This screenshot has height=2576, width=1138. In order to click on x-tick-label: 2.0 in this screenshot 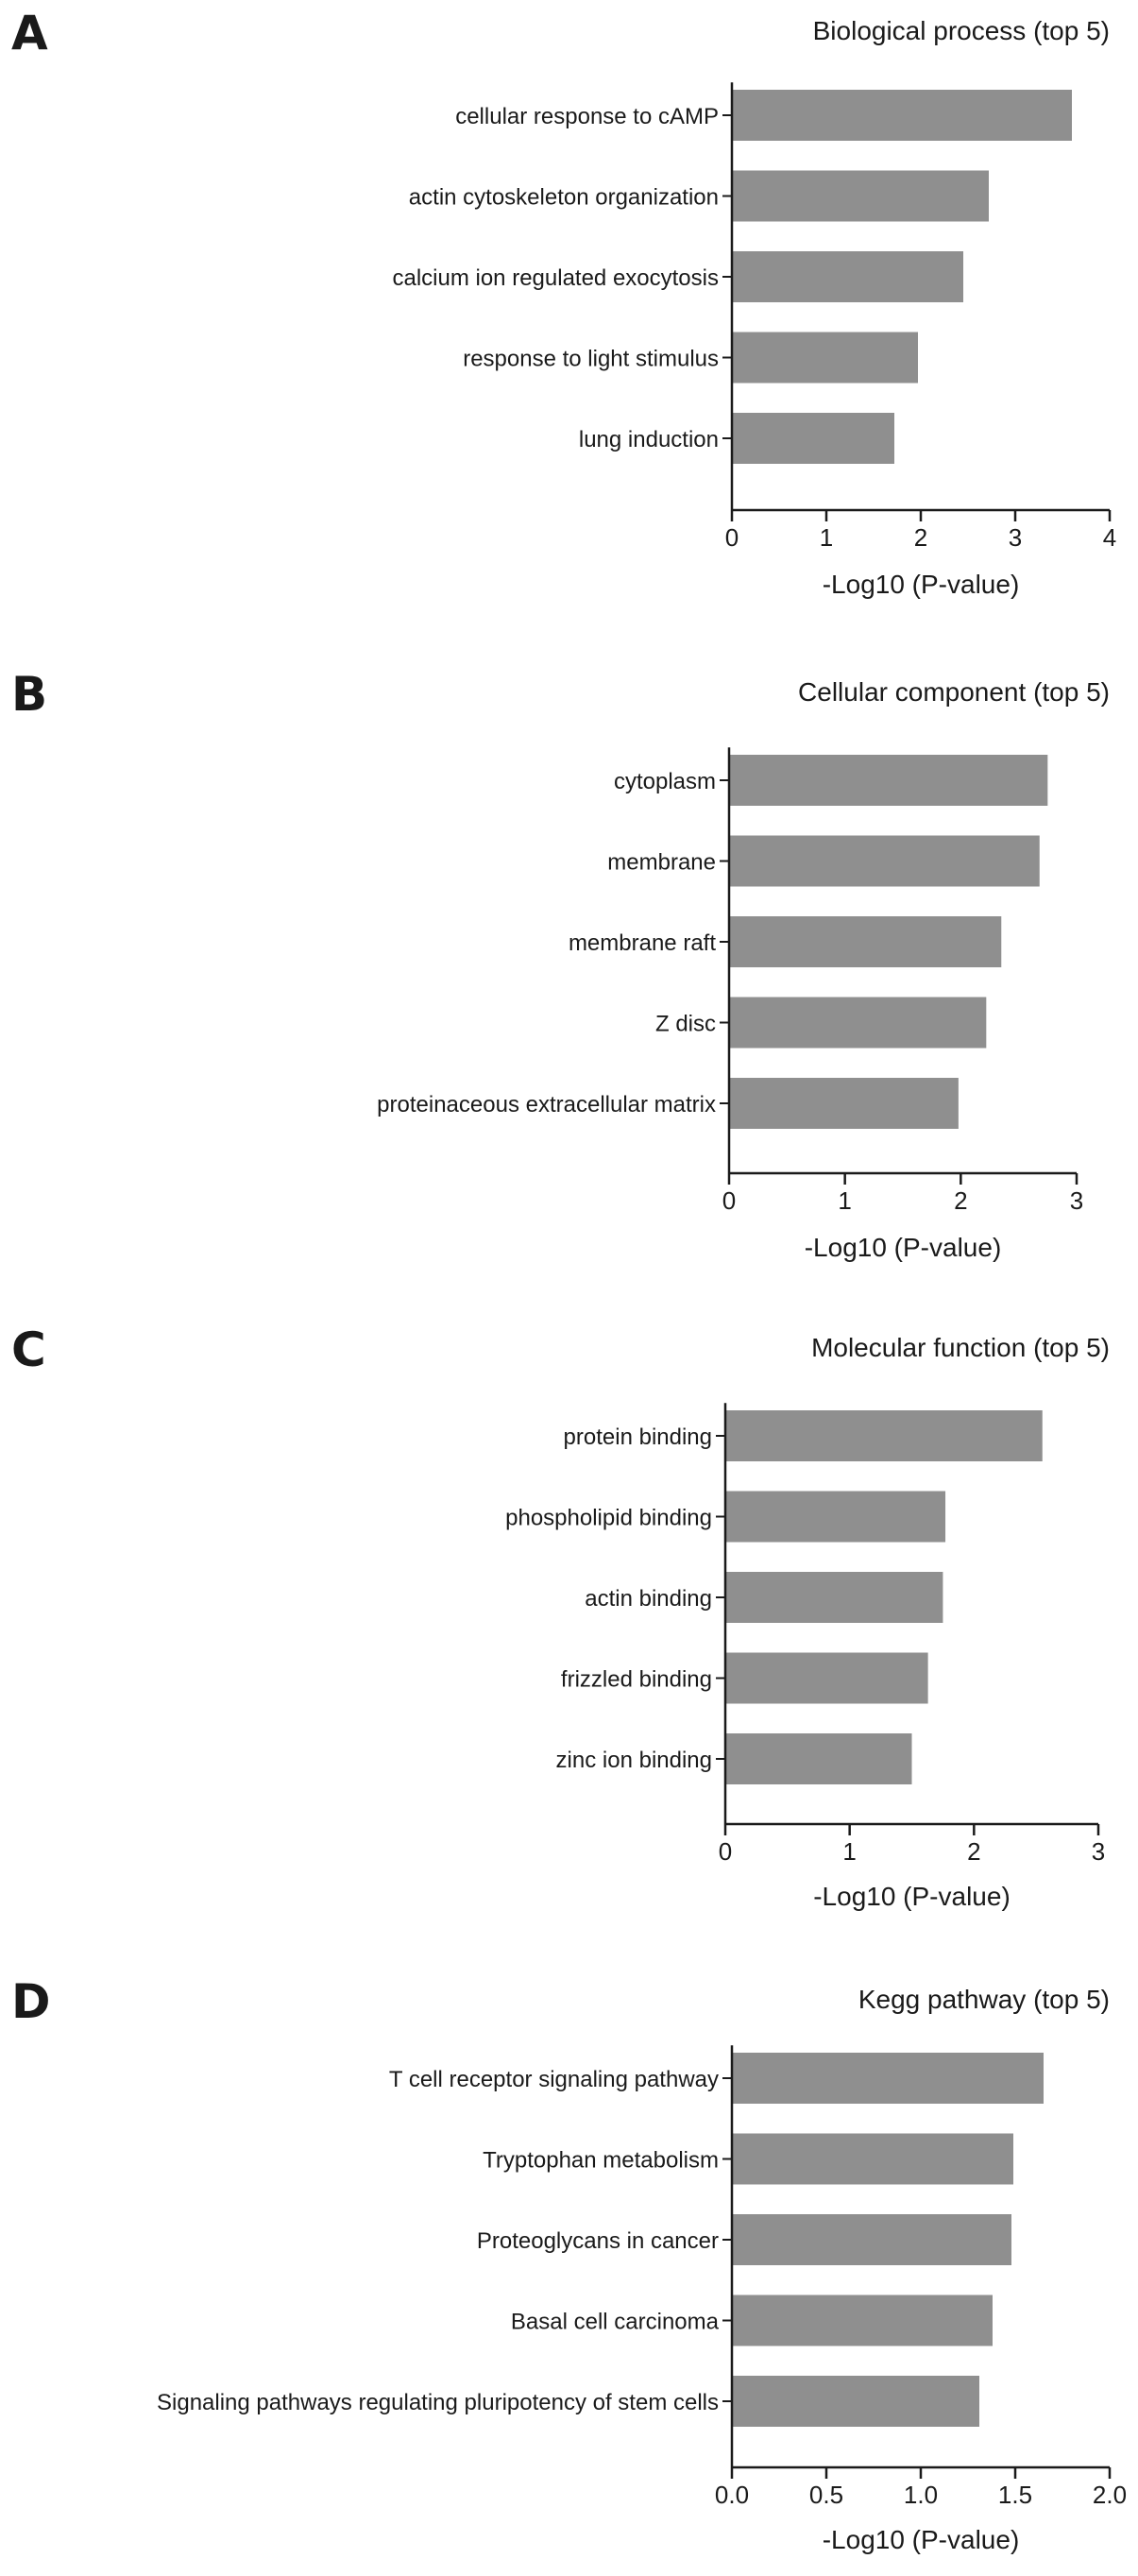, I will do `click(1110, 2495)`.